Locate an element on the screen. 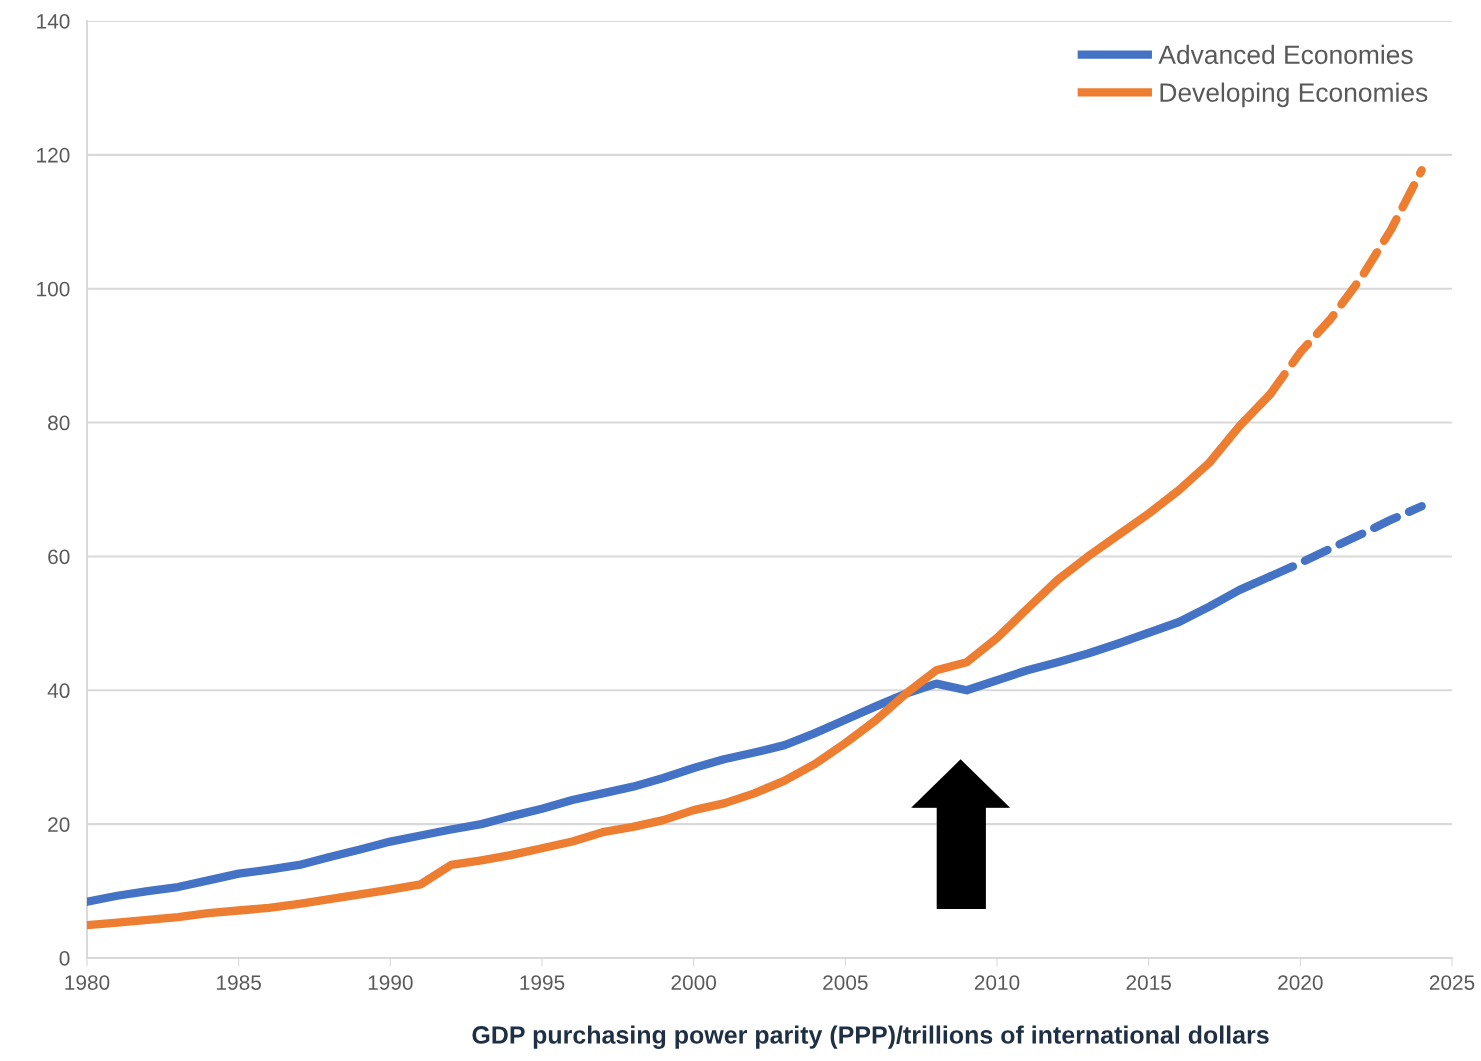 This screenshot has width=1481, height=1061. legend-label: Developing Economies is located at coordinates (1294, 95).